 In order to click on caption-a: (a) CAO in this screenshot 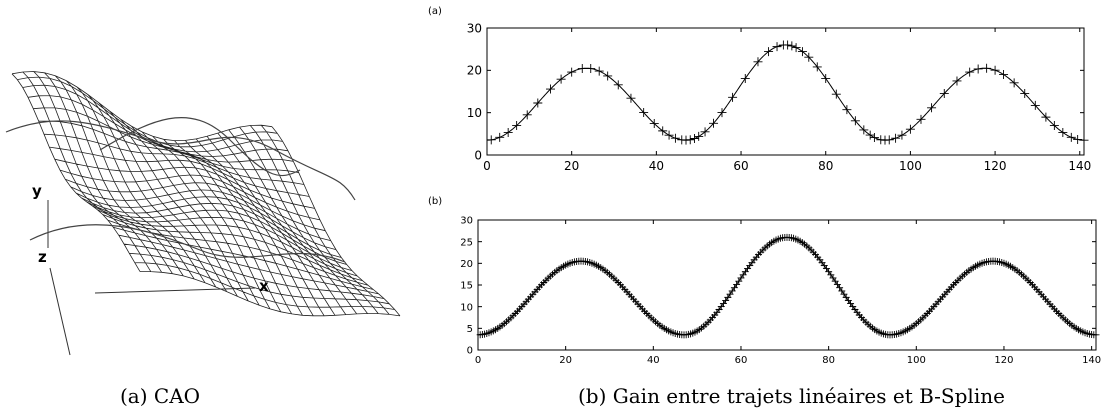, I will do `click(160, 396)`.